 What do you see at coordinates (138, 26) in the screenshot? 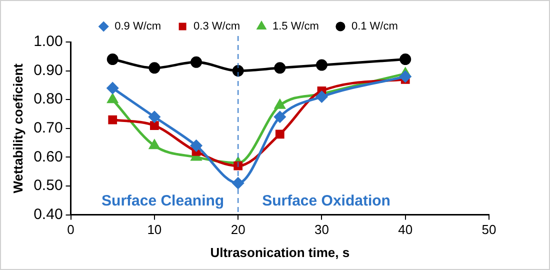
I see `legend-label: 0.9 W/cm` at bounding box center [138, 26].